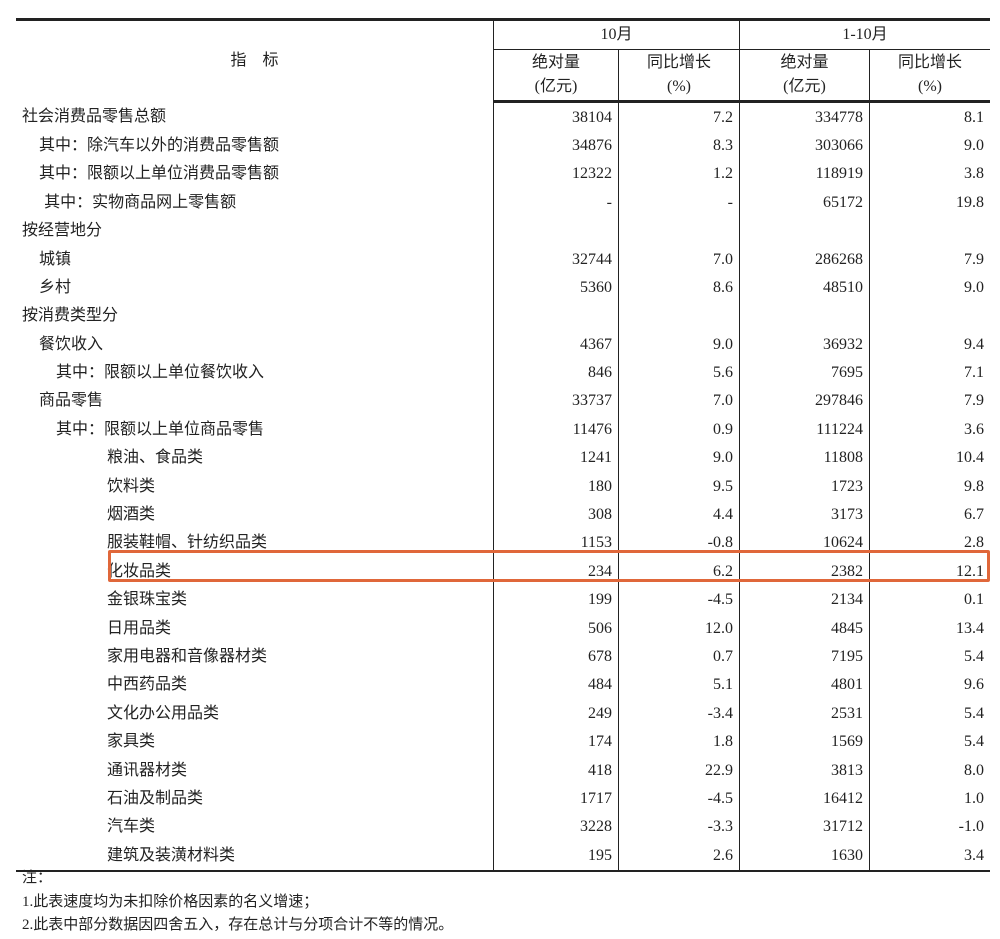 This screenshot has width=1000, height=939. I want to click on cell-value: 9.6, so click(929, 685).